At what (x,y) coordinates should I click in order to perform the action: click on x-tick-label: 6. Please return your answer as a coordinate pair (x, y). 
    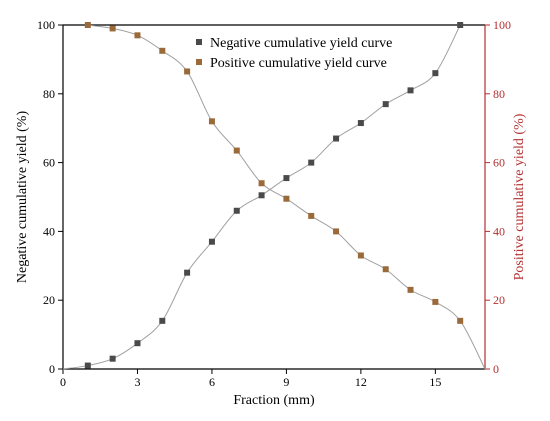
    Looking at the image, I should click on (212, 382).